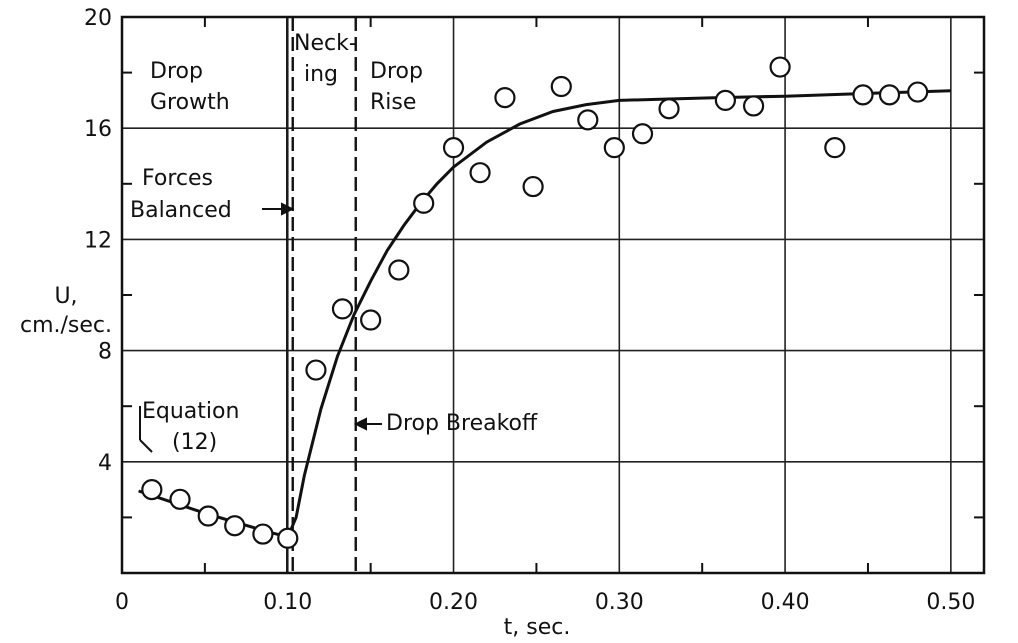 This screenshot has width=1018, height=643. Describe the element at coordinates (950, 602) in the screenshot. I see `x-tick-label: 0.50` at that location.